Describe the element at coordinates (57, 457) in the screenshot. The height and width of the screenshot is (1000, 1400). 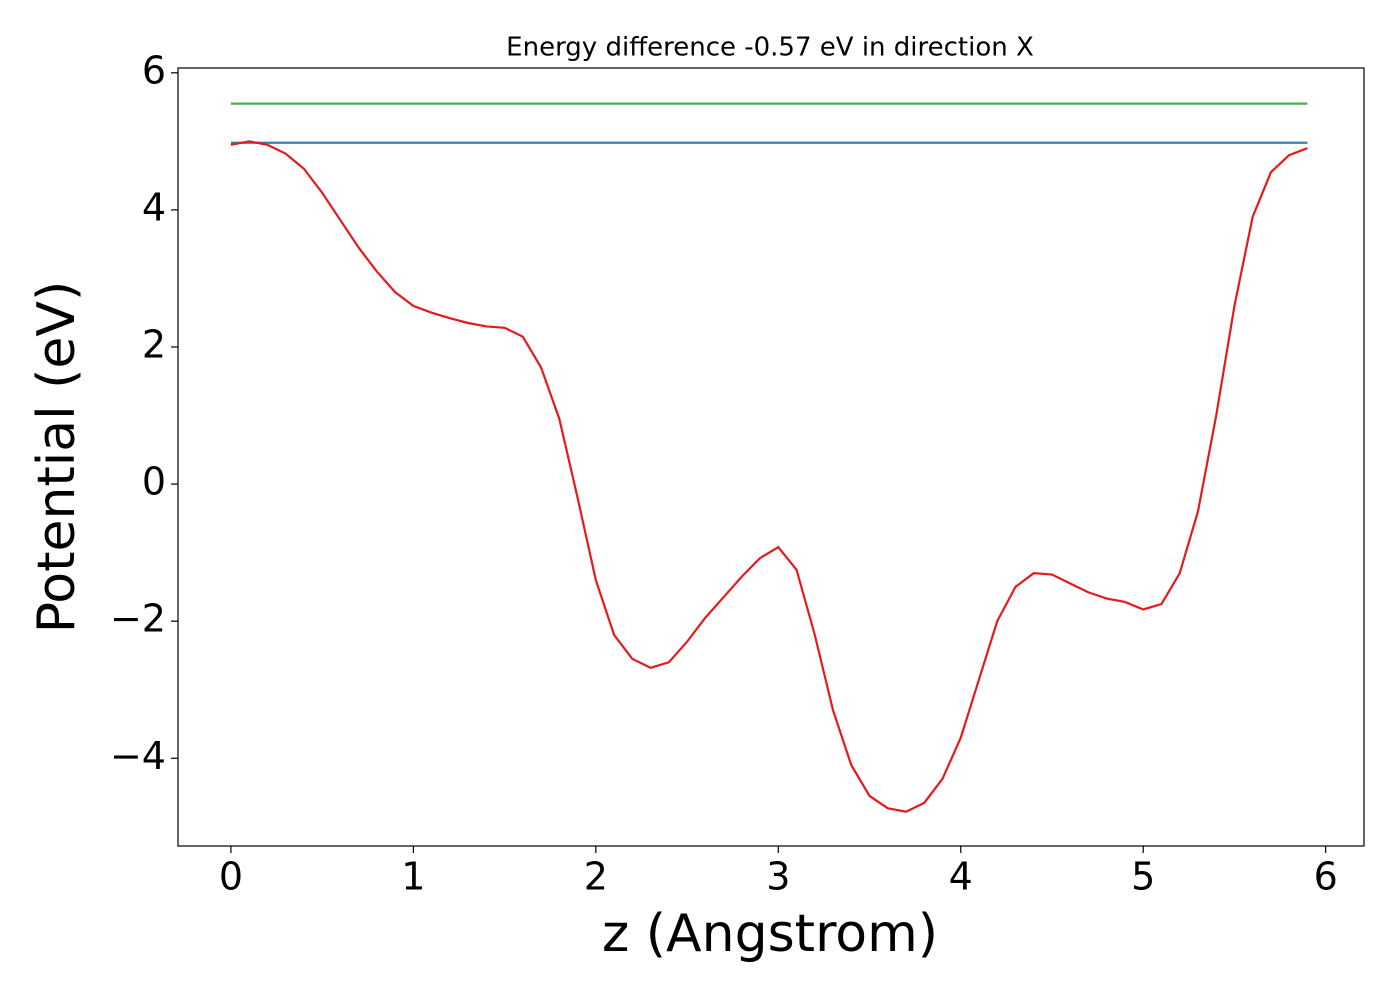
I see `y-axis-label: Potential (eV)` at that location.